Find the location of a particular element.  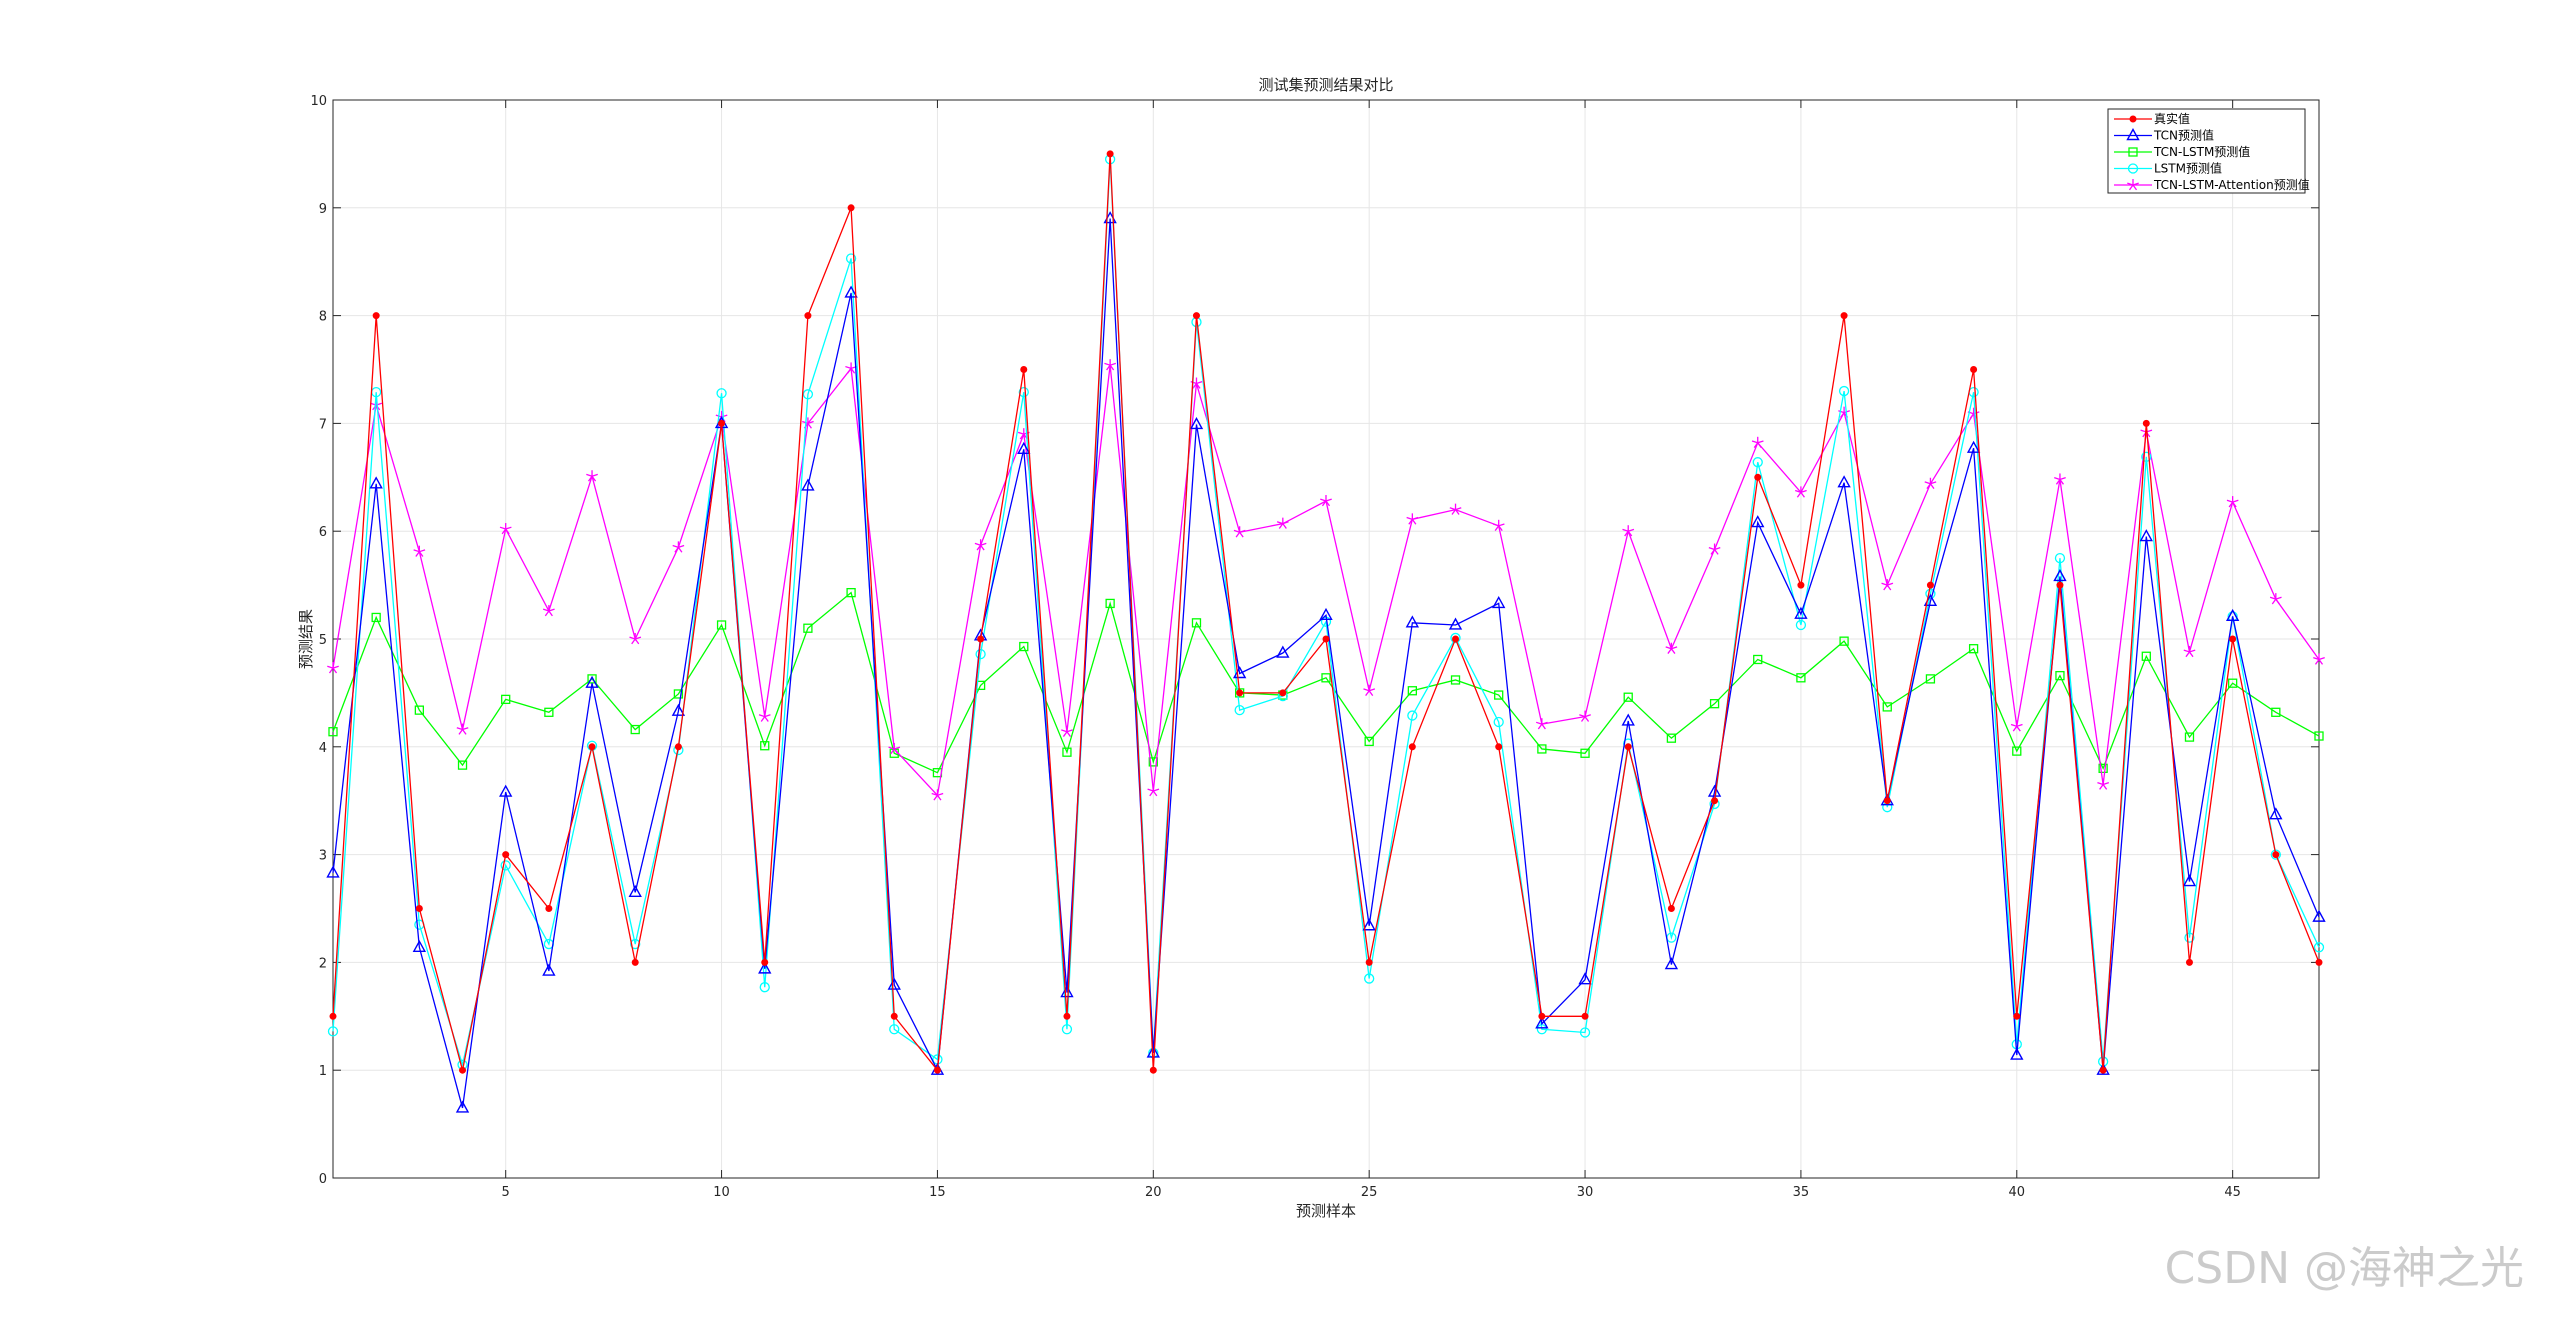

x-axis-label: 预测样本 is located at coordinates (1326, 1211).